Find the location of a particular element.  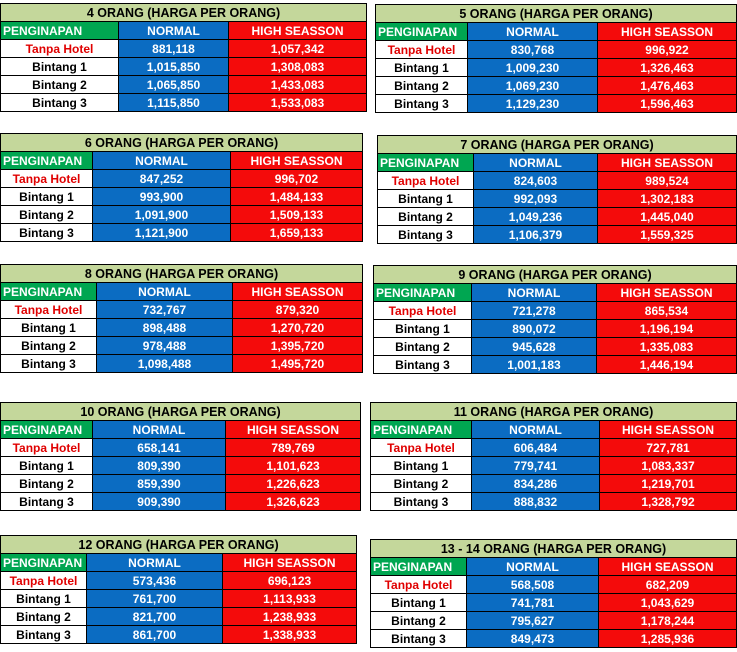

normal-price: 779,741 is located at coordinates (535, 465).